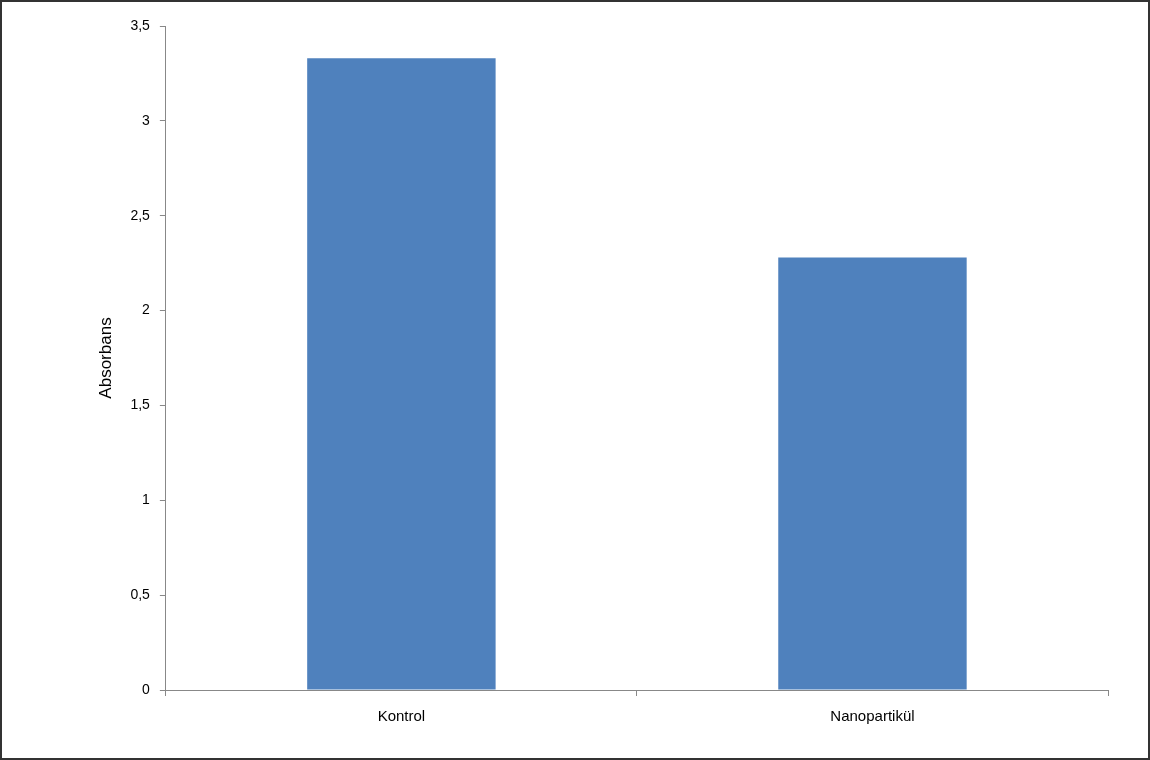 This screenshot has width=1150, height=760. I want to click on y-tick-label: 1,5, so click(140, 404).